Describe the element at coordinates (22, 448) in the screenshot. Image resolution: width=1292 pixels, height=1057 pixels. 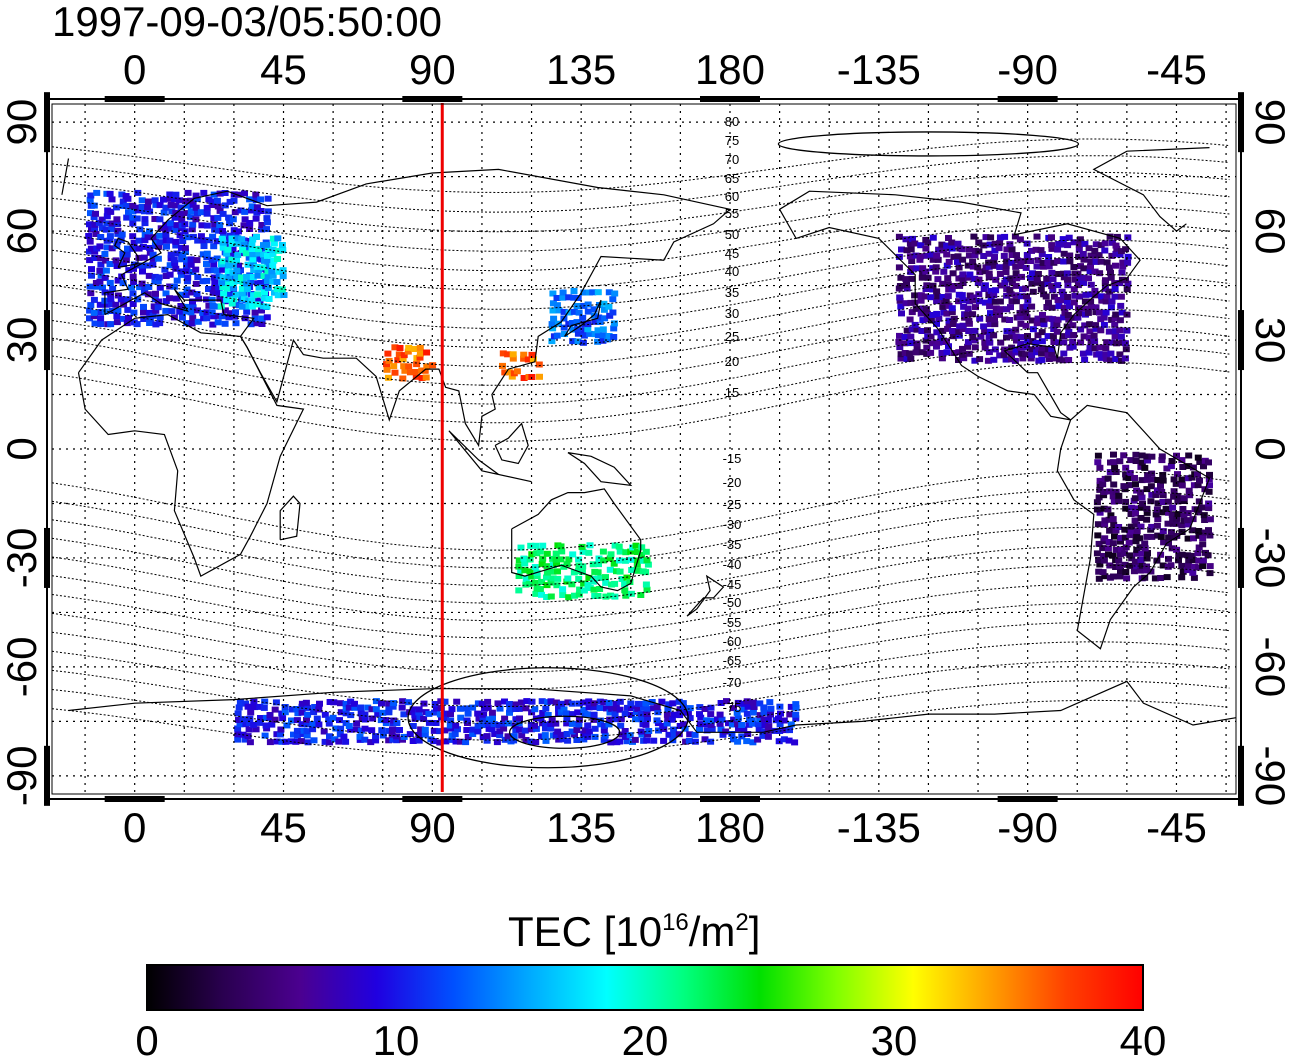
I see `left-lat-label: 0` at that location.